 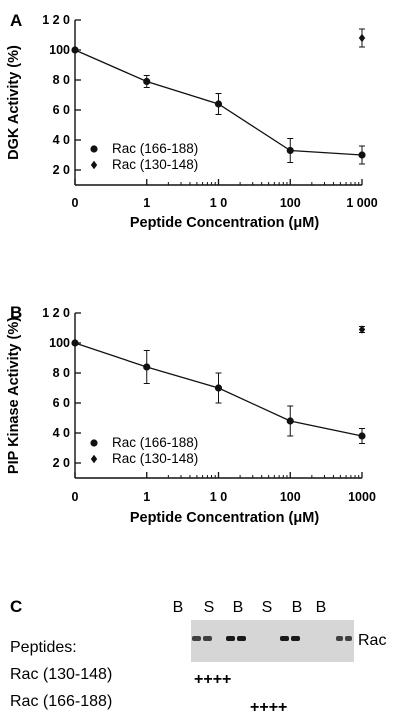 I want to click on band-label: Rac, so click(x=372, y=640).